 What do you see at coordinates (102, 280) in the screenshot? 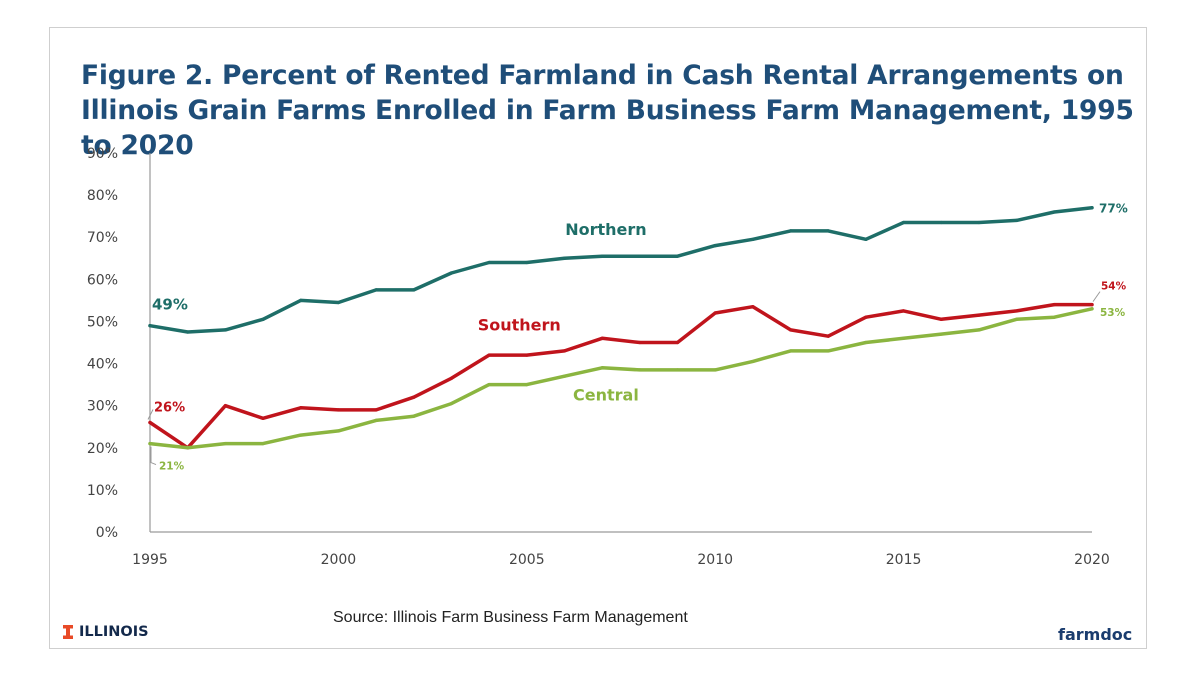
I see `y-tick-label: 60%` at bounding box center [102, 280].